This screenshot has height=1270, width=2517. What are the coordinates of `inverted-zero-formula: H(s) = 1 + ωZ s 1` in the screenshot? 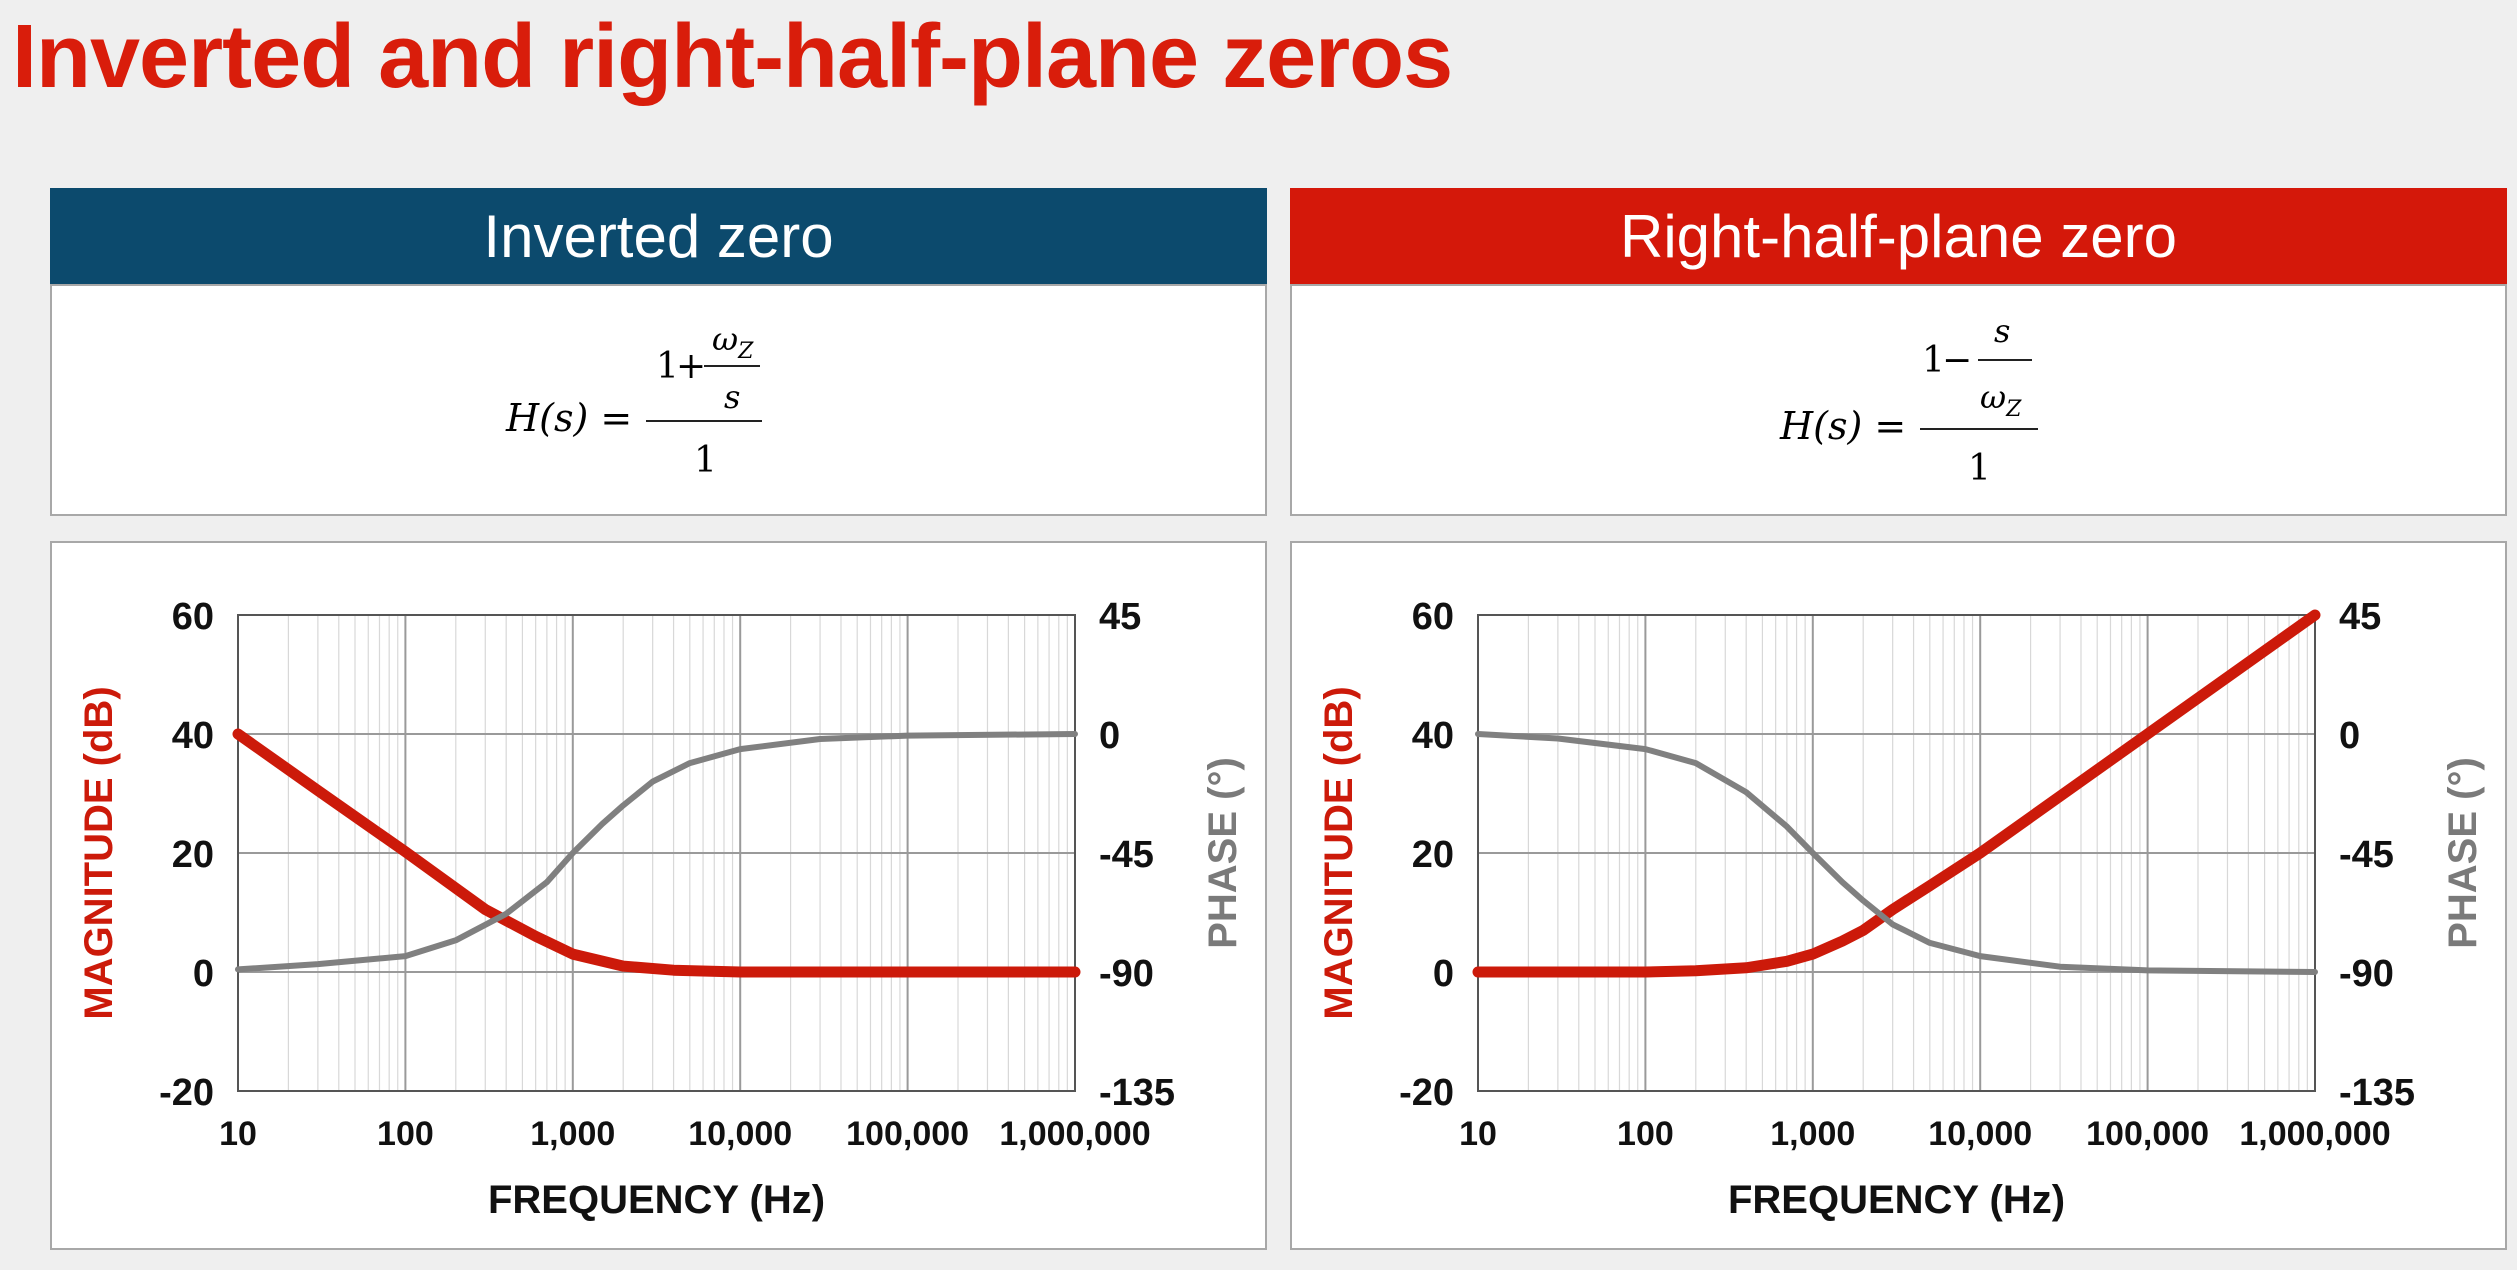 It's located at (658, 400).